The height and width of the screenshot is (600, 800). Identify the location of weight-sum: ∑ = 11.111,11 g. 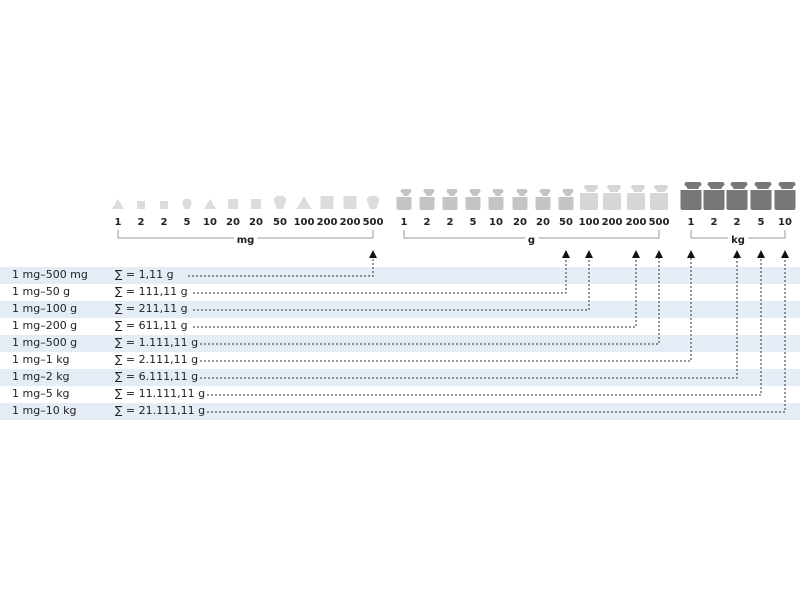
(160, 393).